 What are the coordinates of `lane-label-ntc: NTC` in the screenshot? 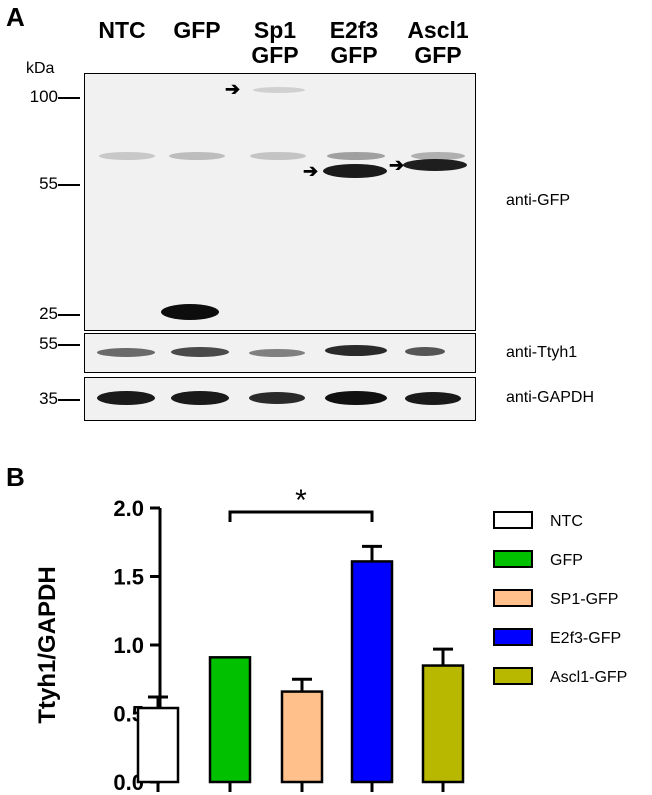 It's located at (122, 30).